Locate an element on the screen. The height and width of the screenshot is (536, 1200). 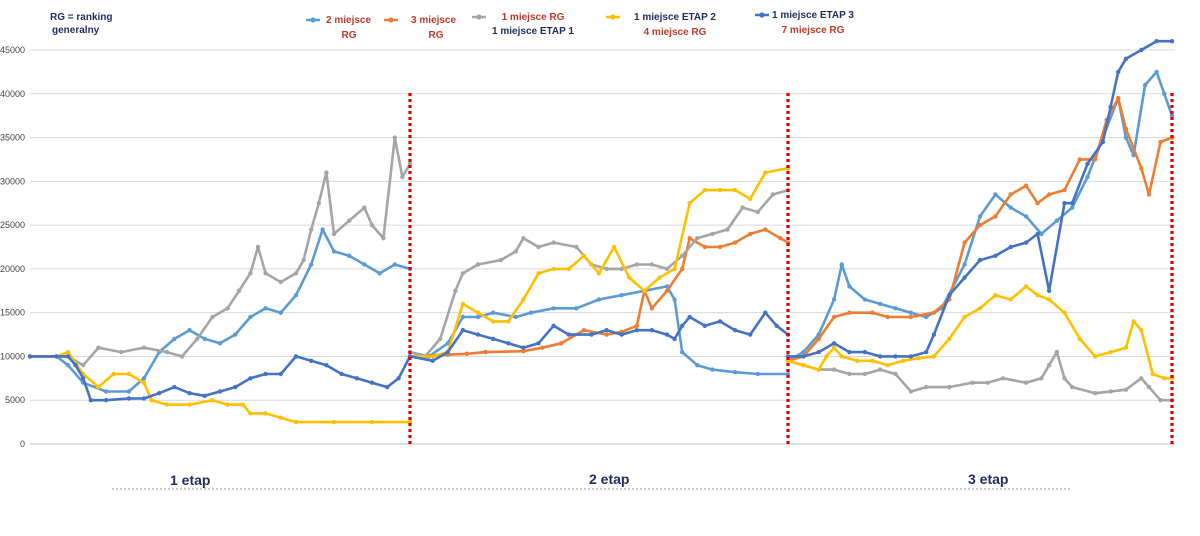
legend-label-line2: RG is located at coordinates (436, 35).